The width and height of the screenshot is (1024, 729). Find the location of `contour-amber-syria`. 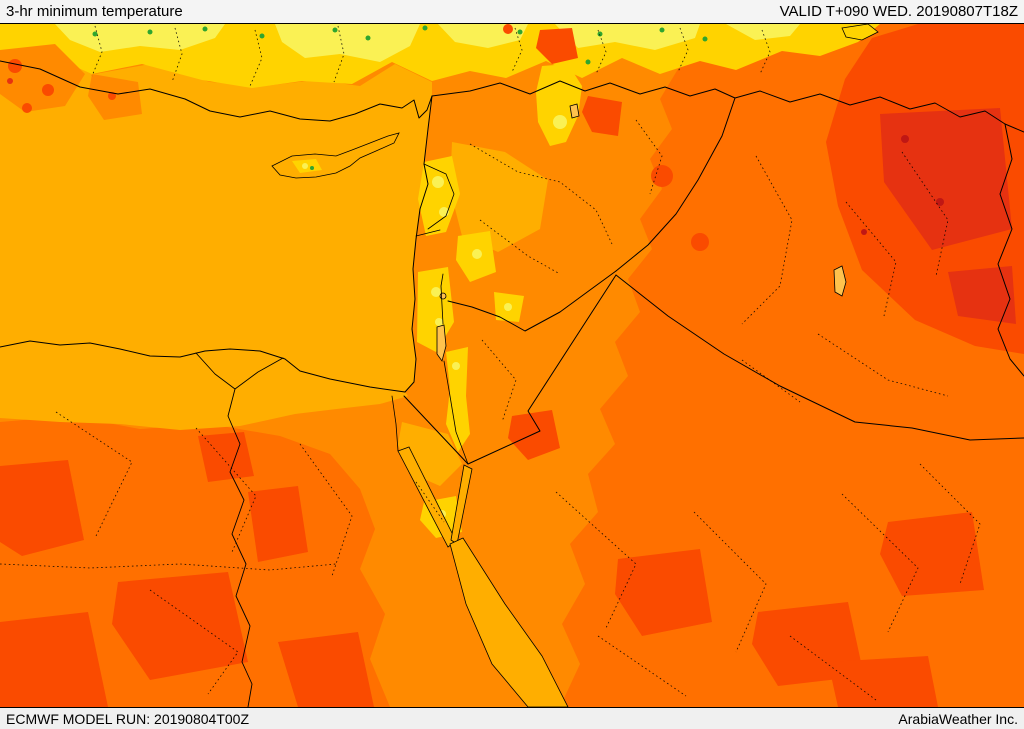

contour-amber-syria is located at coordinates (499, 197).